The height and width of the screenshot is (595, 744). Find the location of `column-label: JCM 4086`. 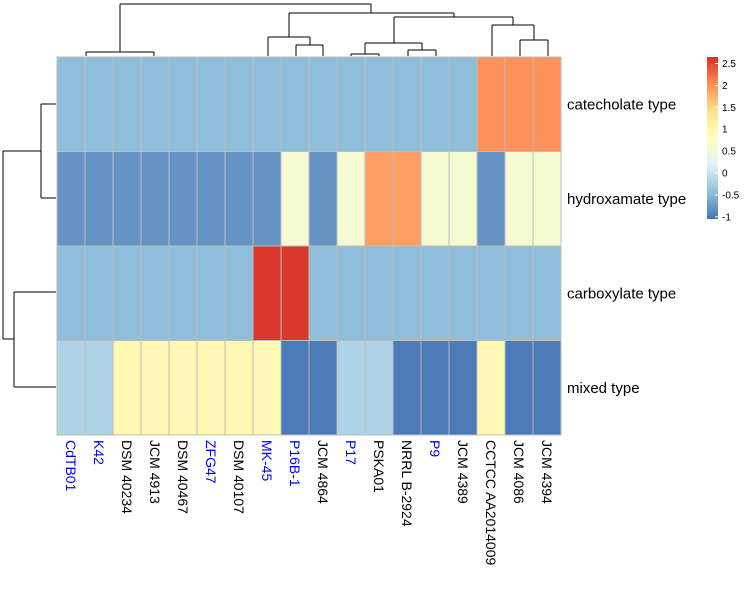

column-label: JCM 4086 is located at coordinates (519, 472).